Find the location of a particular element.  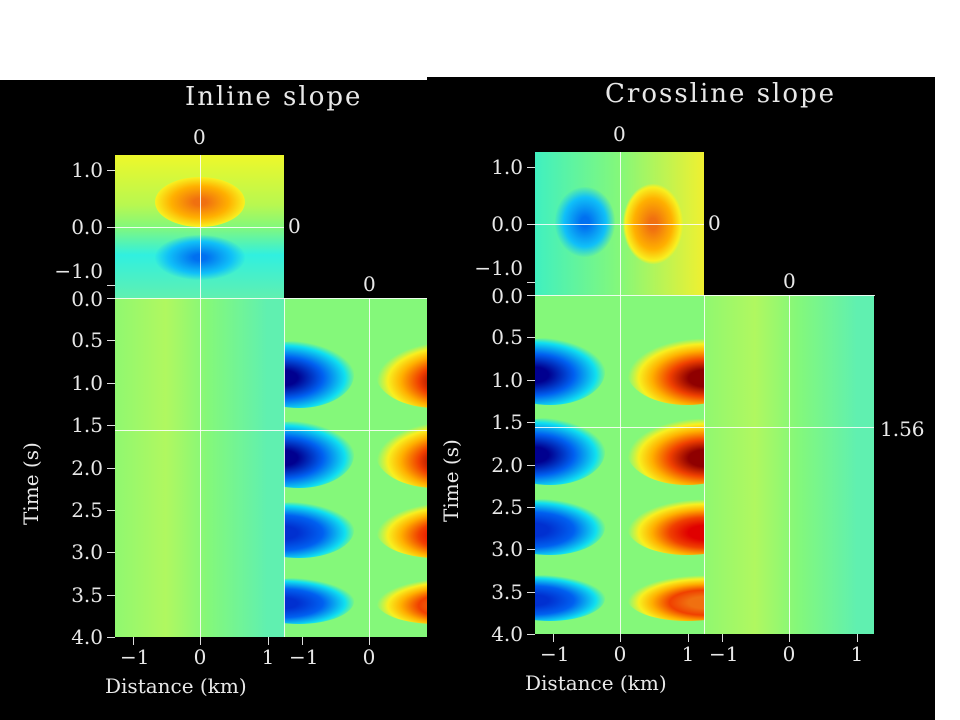

front-section is located at coordinates (199, 467).